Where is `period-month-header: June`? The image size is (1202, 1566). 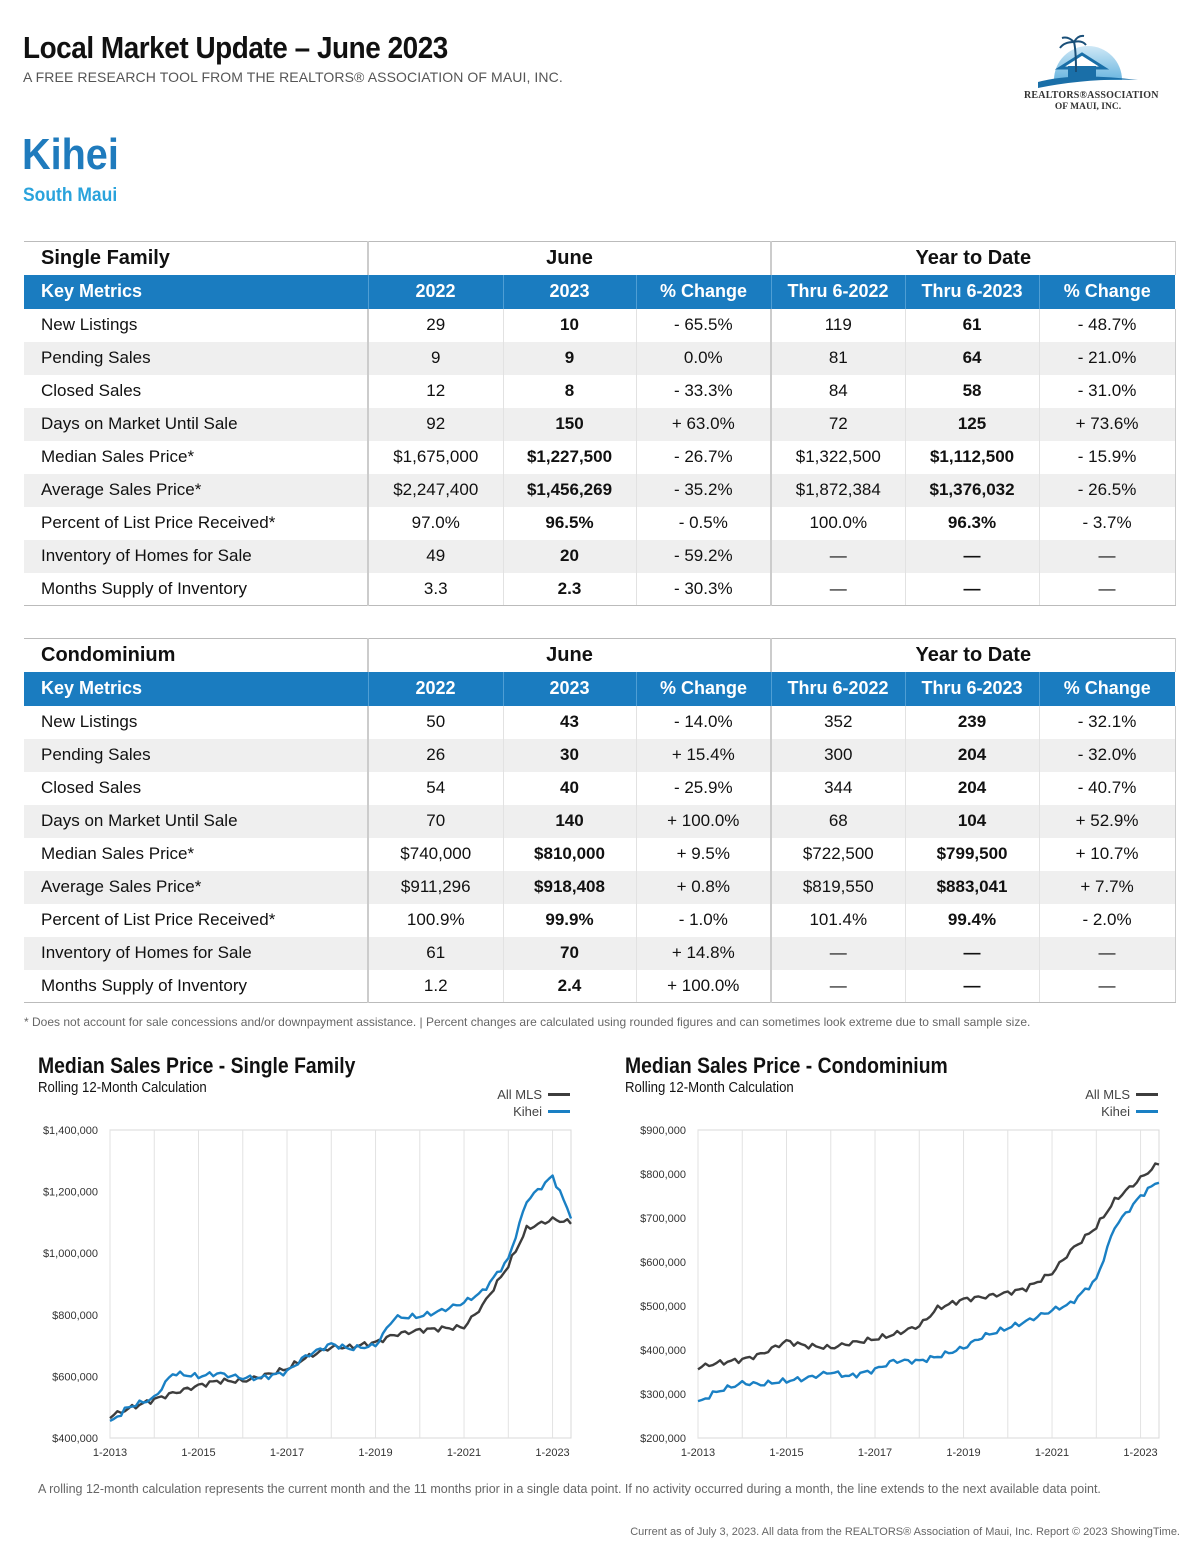
period-month-header: June is located at coordinates (569, 655).